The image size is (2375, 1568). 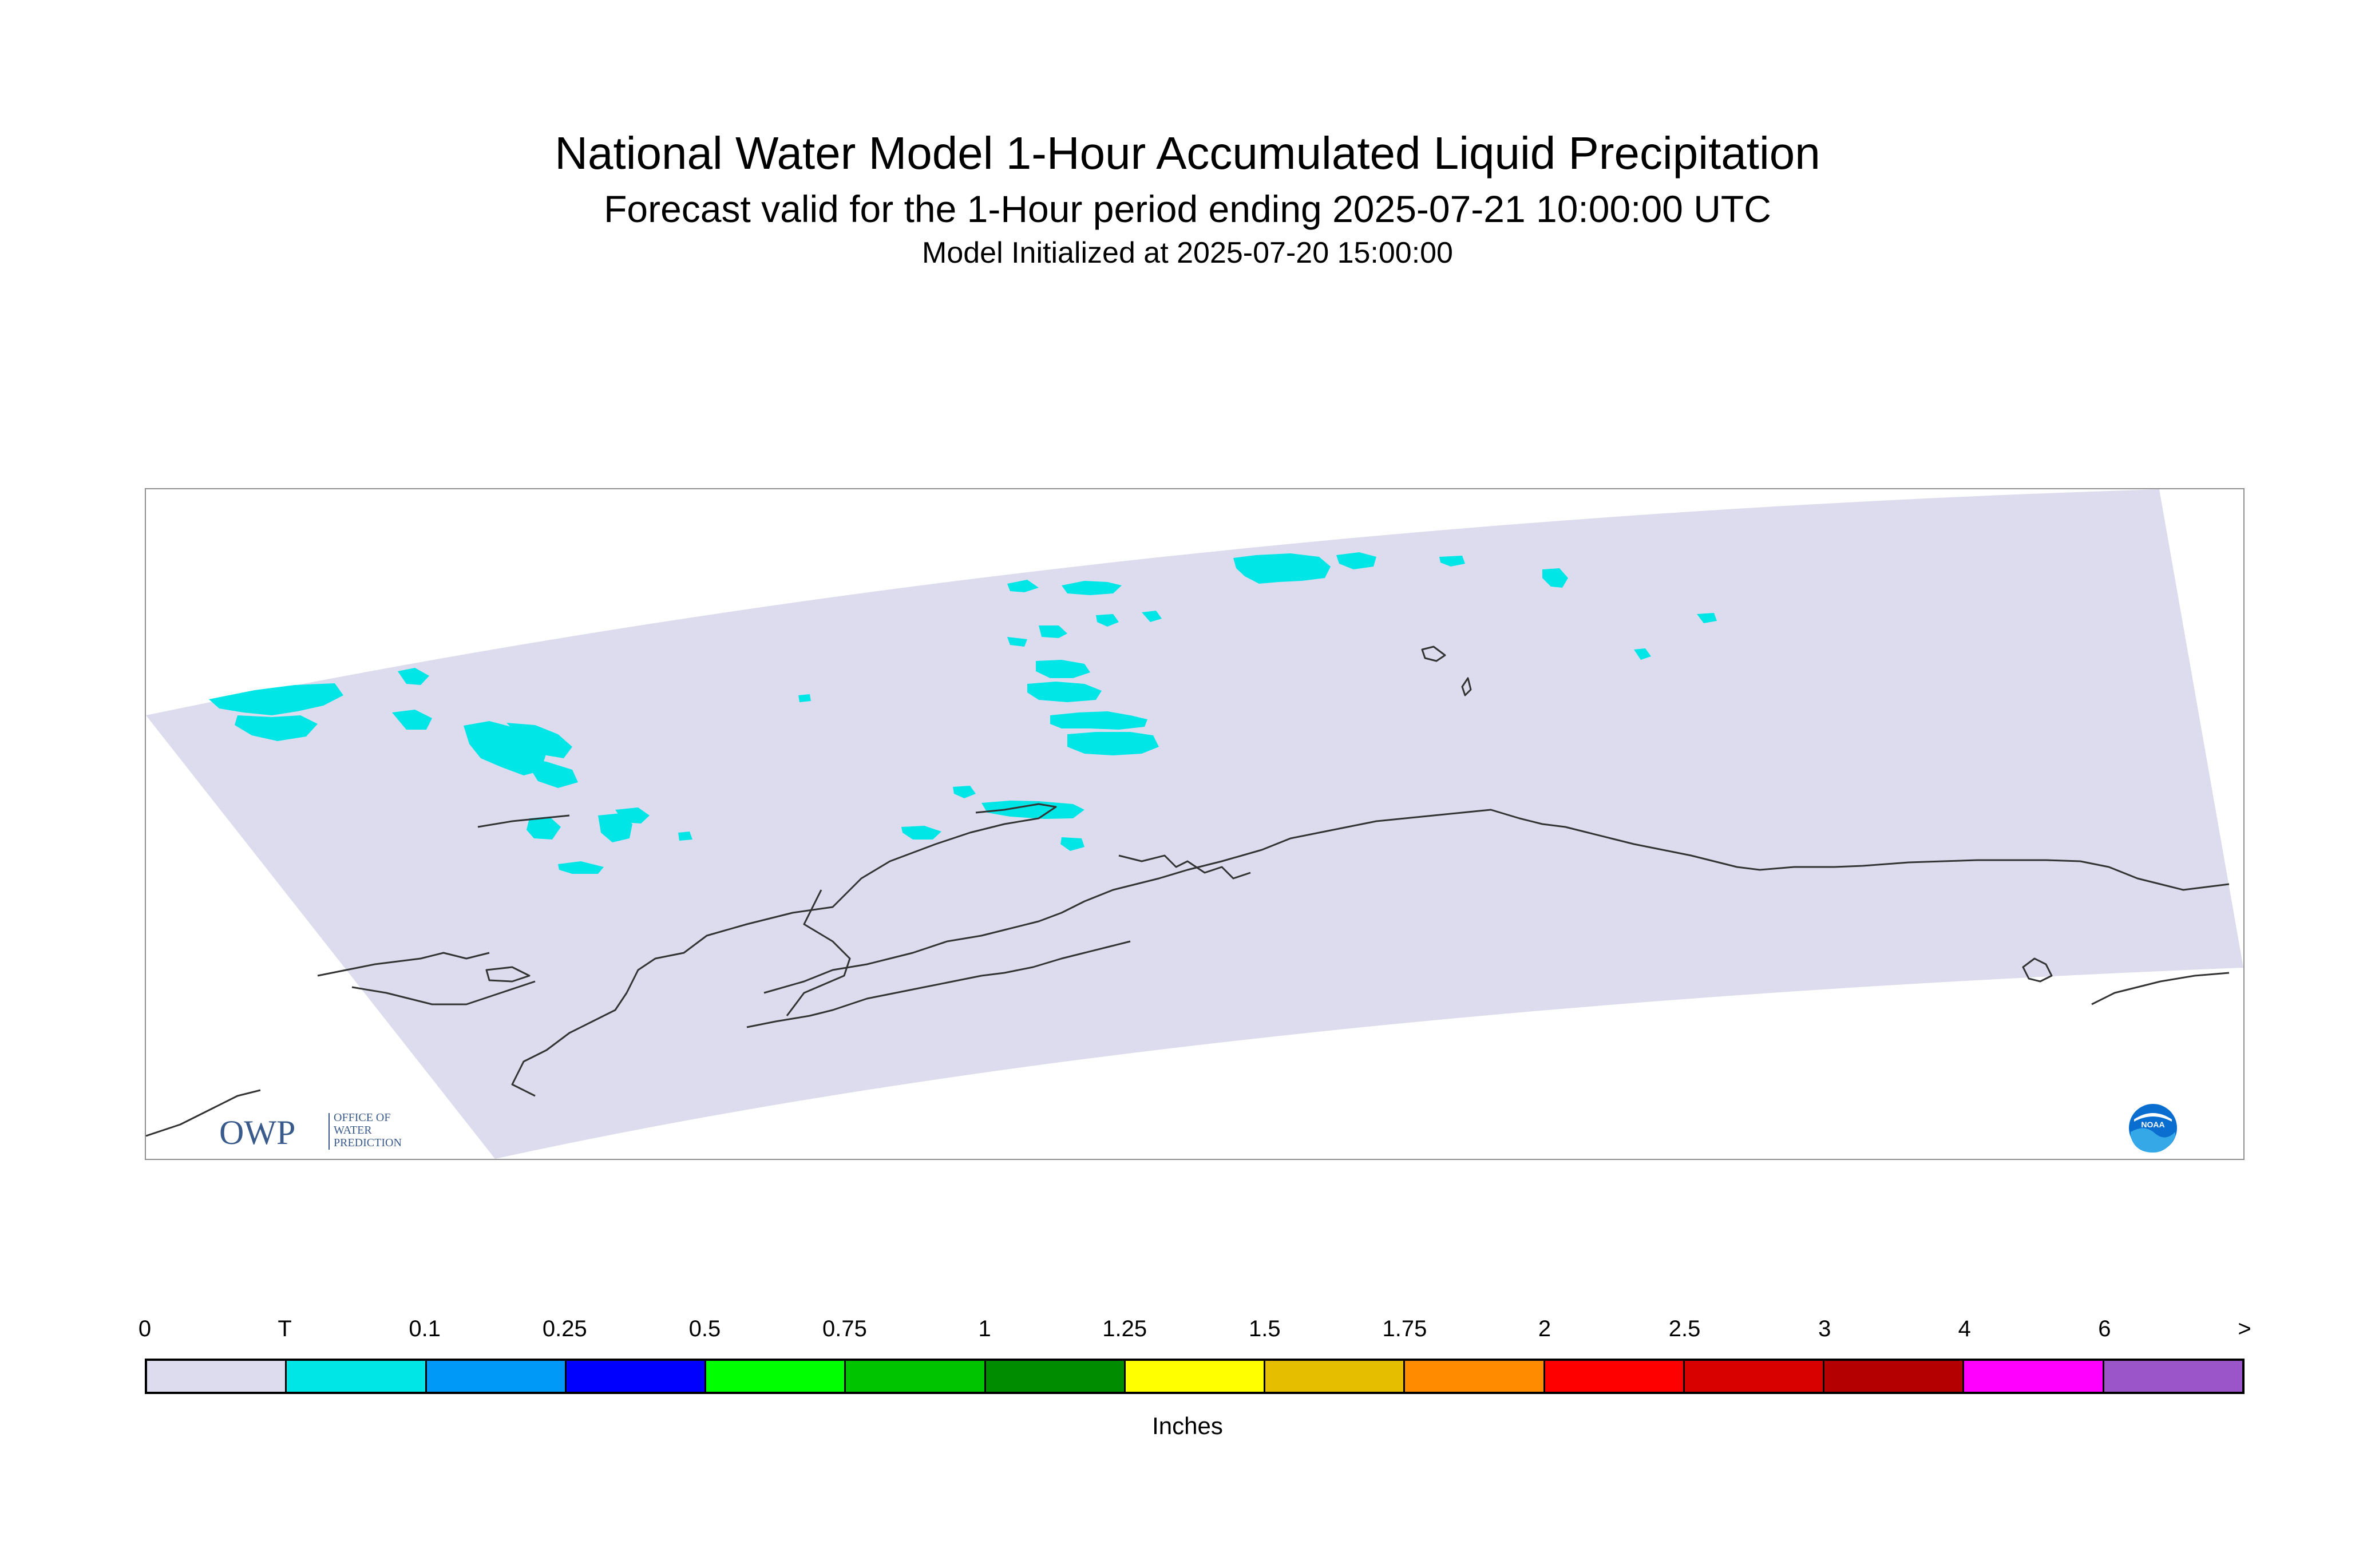 I want to click on precip-areas, so click(x=963, y=713).